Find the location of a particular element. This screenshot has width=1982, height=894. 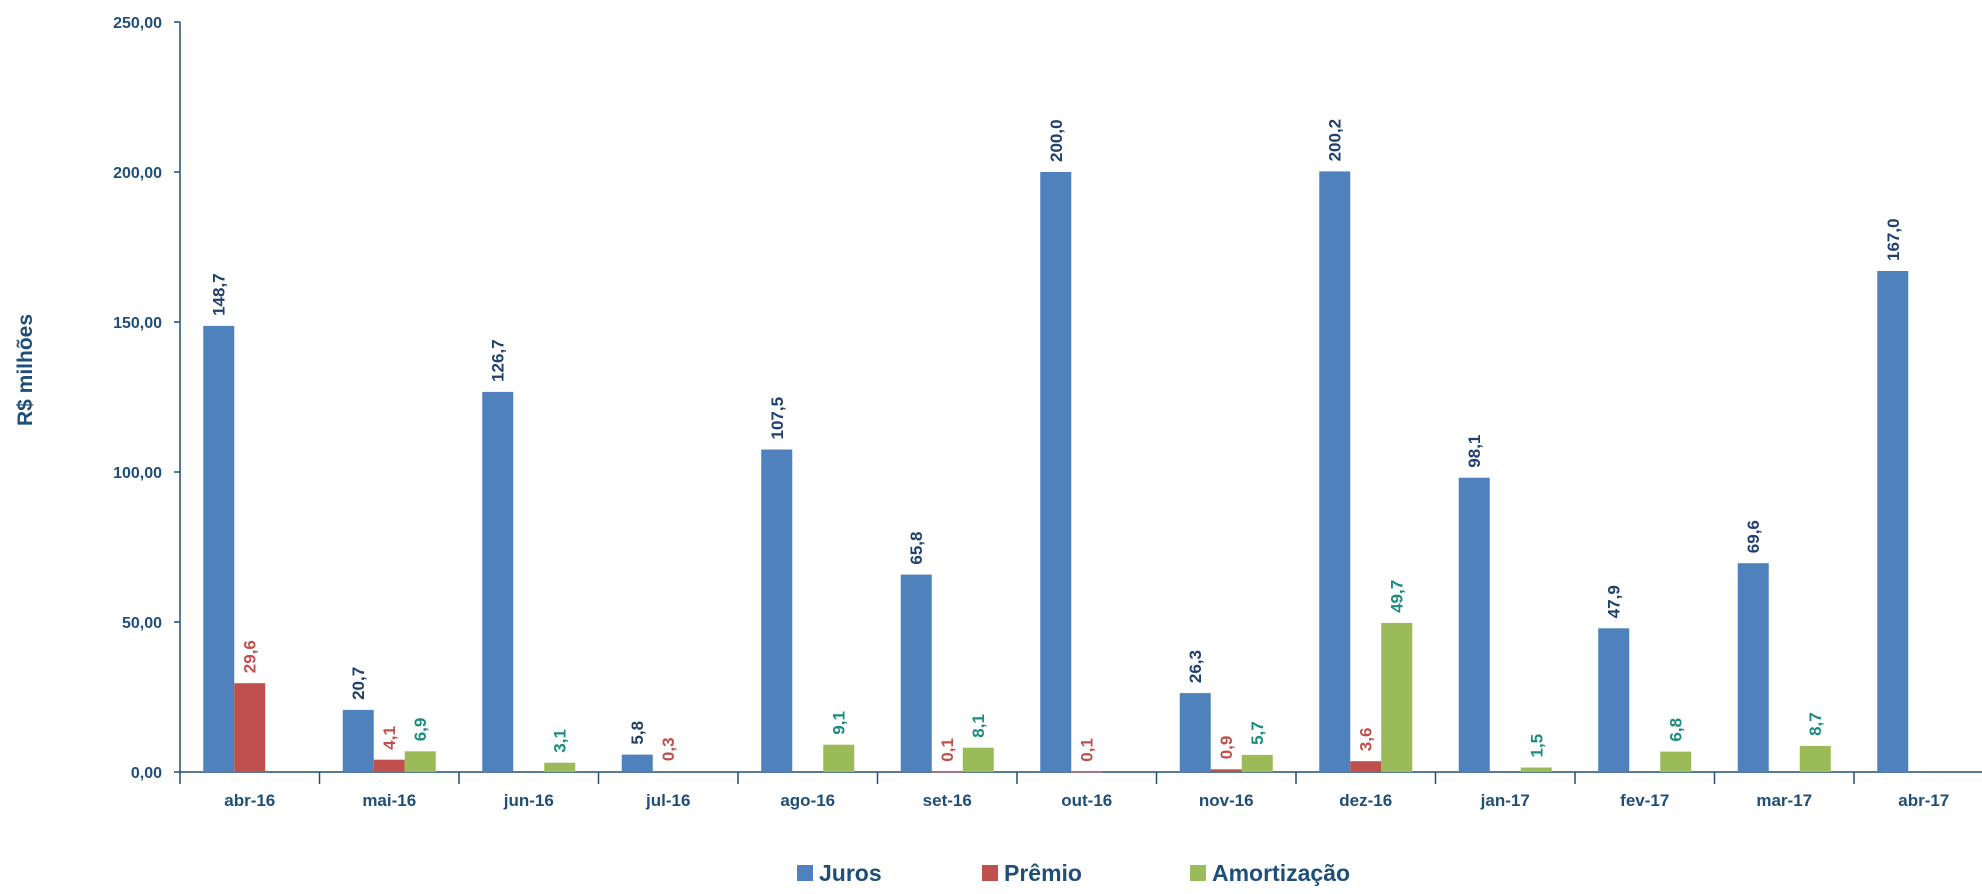

data-label: 9,1 is located at coordinates (839, 723).